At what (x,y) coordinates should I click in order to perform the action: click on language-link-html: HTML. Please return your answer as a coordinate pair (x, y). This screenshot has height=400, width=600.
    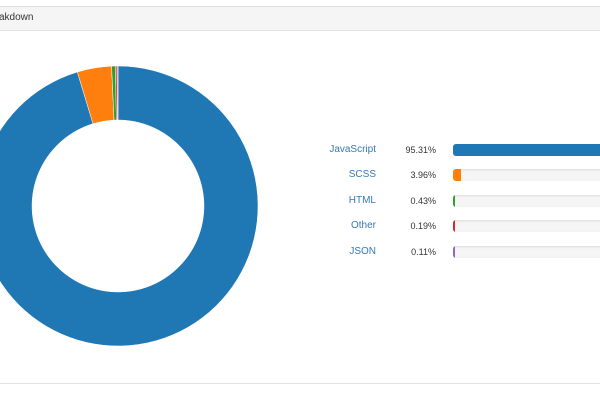
    Looking at the image, I should click on (362, 200).